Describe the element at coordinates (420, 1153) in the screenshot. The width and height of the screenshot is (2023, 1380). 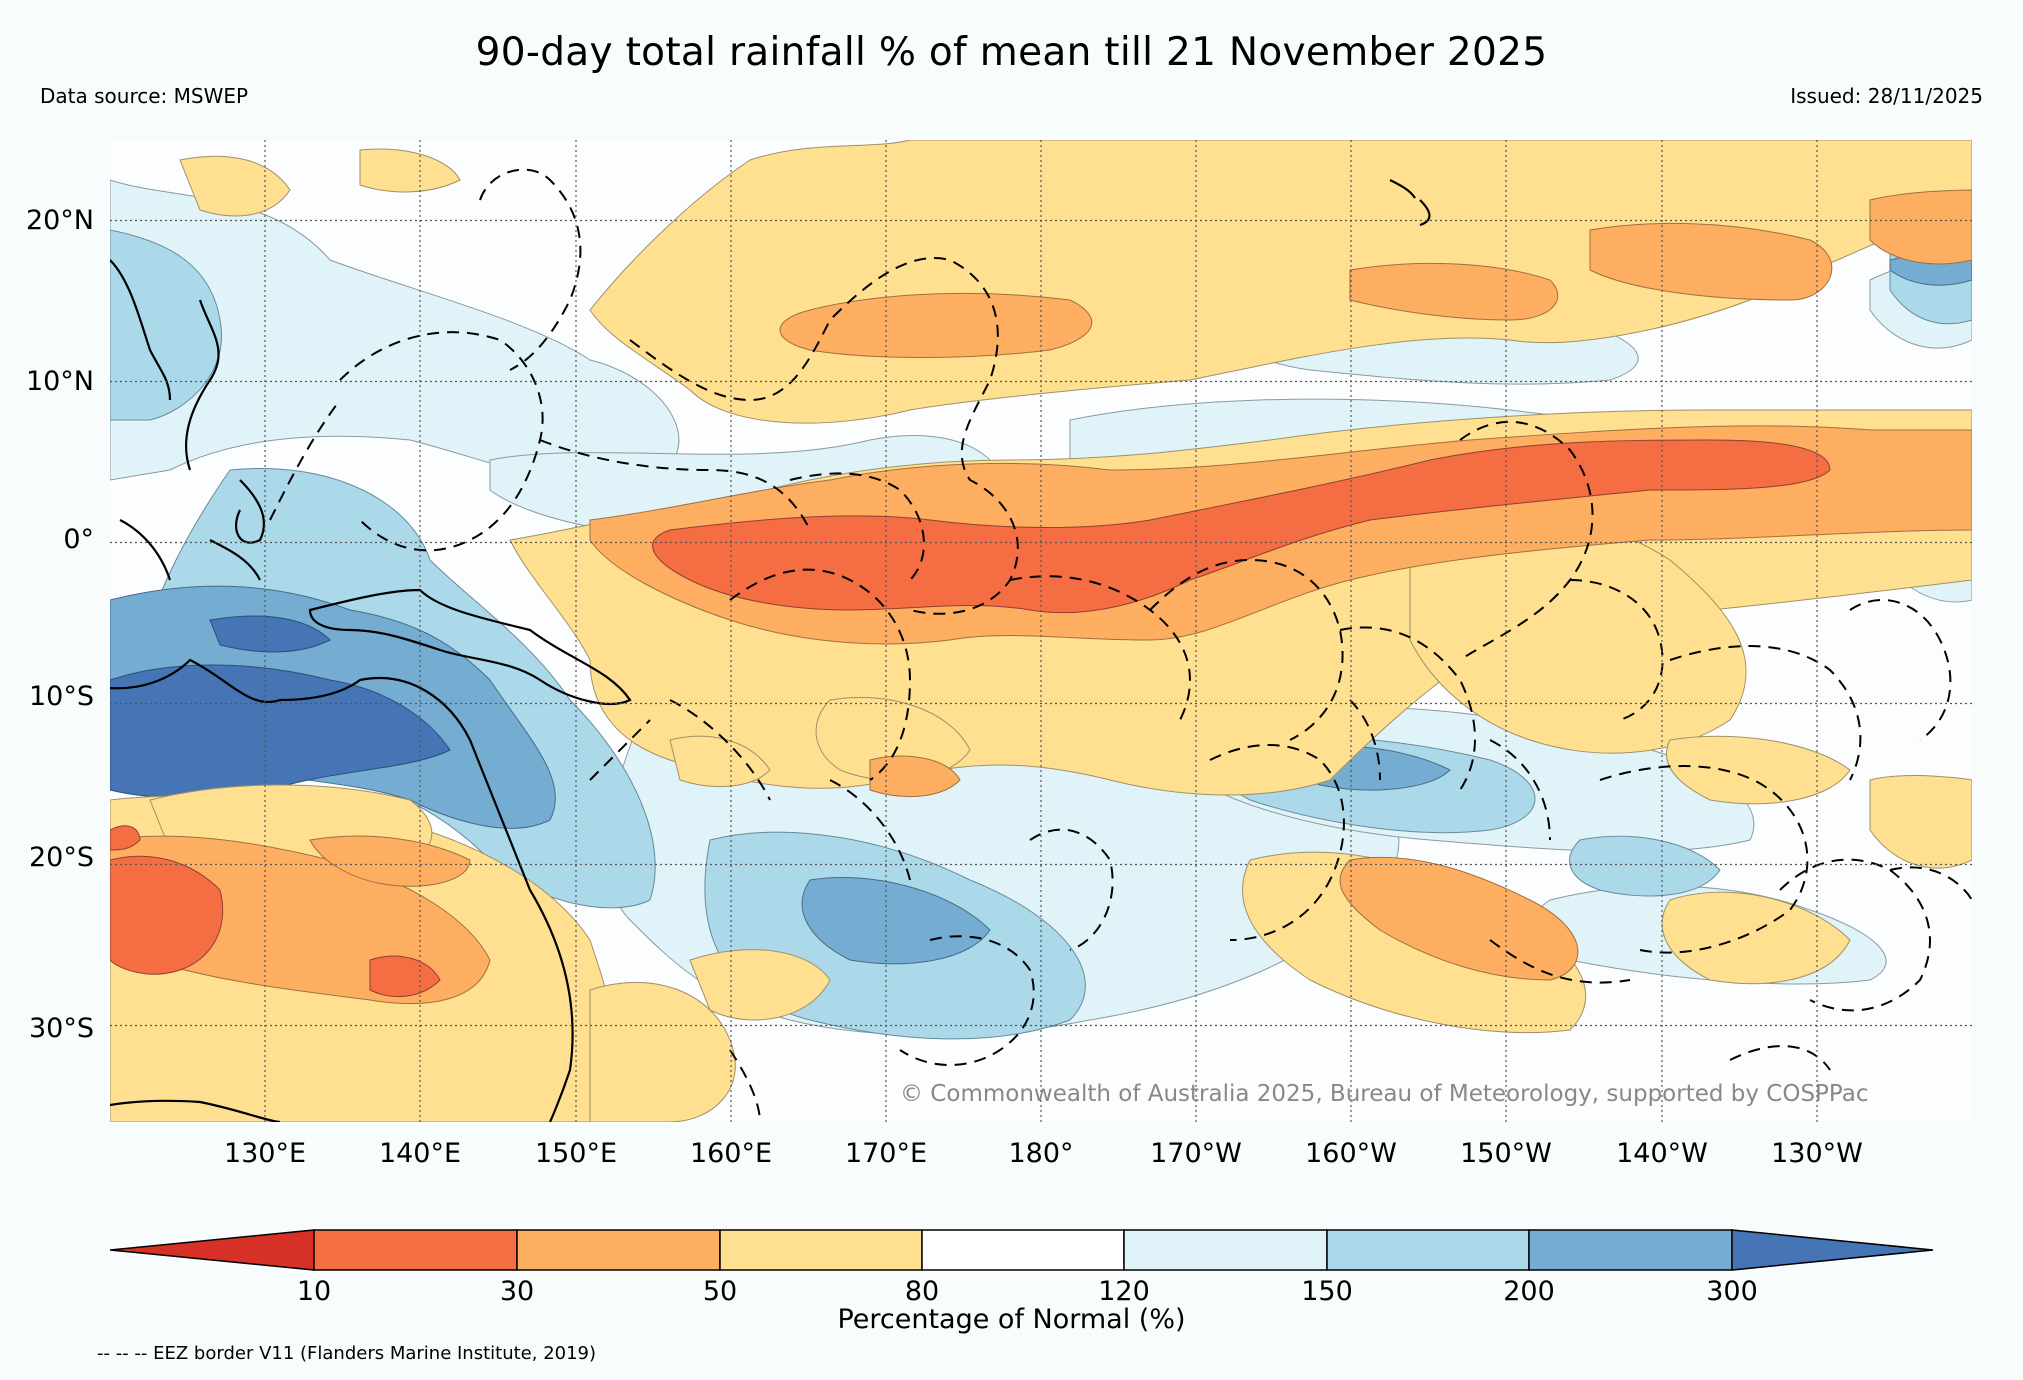
I see `lon-label-140e: 140°E` at that location.